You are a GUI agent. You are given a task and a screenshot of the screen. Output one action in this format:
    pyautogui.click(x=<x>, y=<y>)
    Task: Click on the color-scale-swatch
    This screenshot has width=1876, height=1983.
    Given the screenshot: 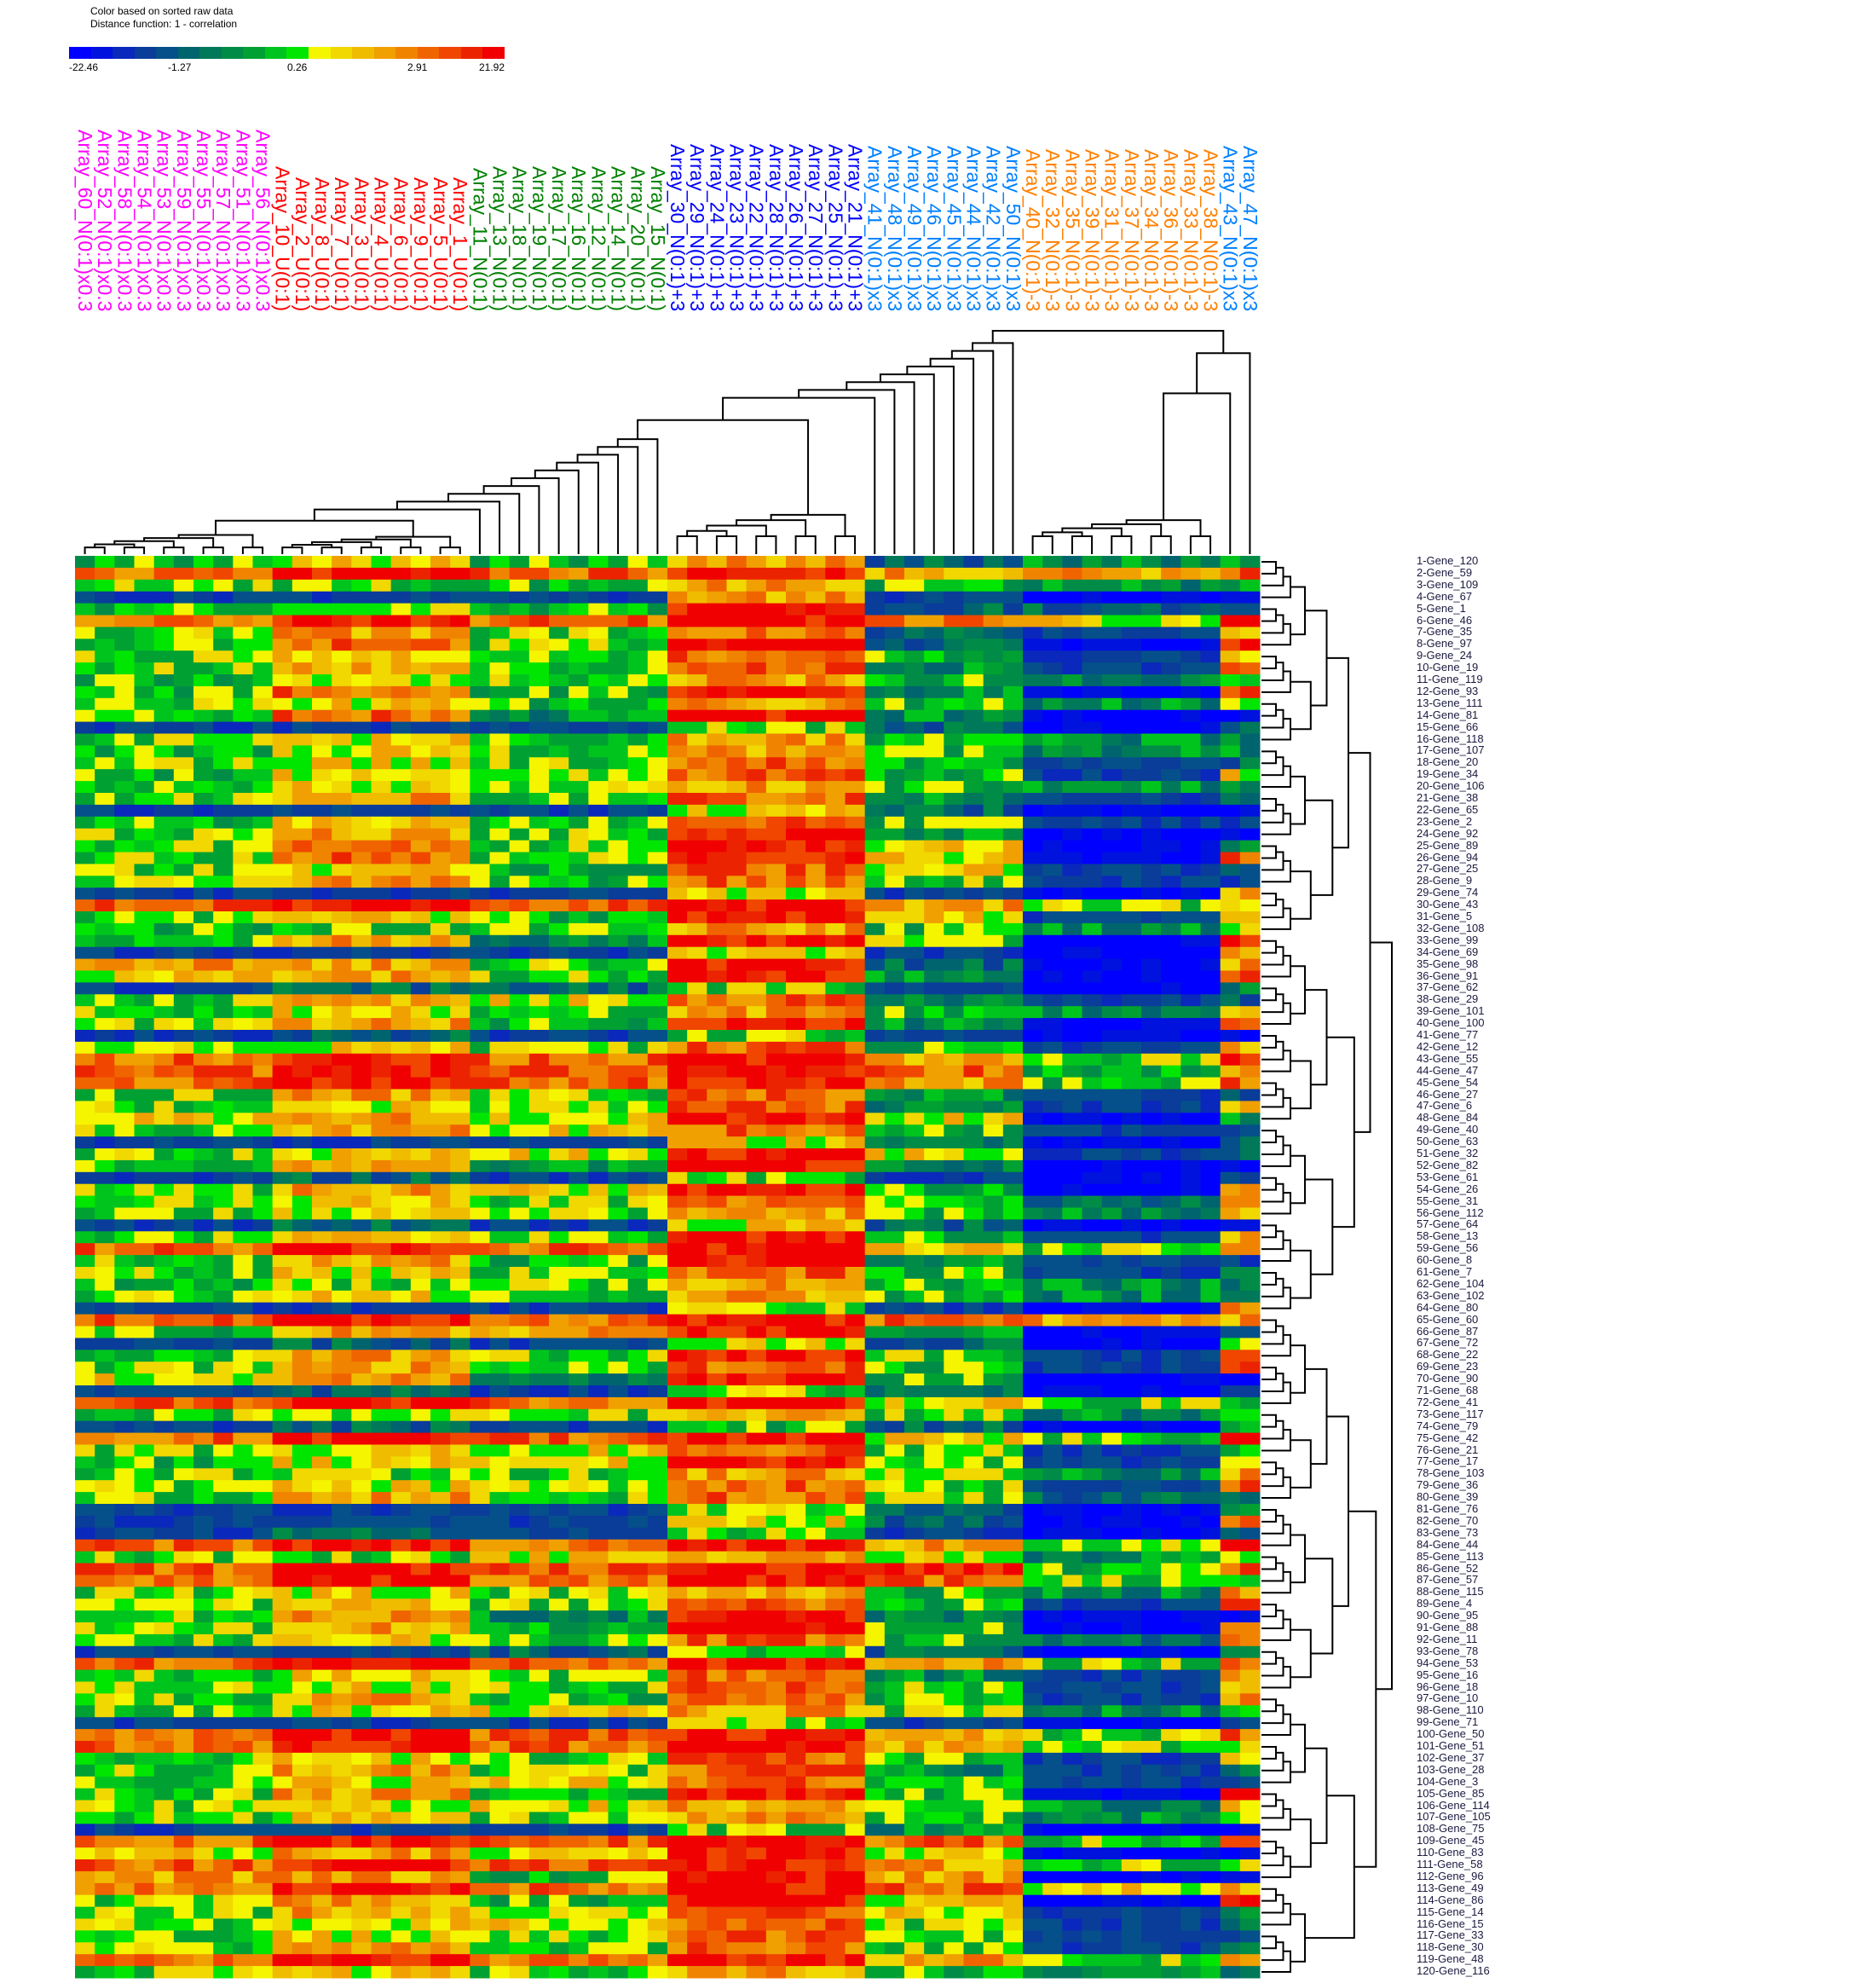 What is the action you would take?
    pyautogui.click(x=450, y=53)
    